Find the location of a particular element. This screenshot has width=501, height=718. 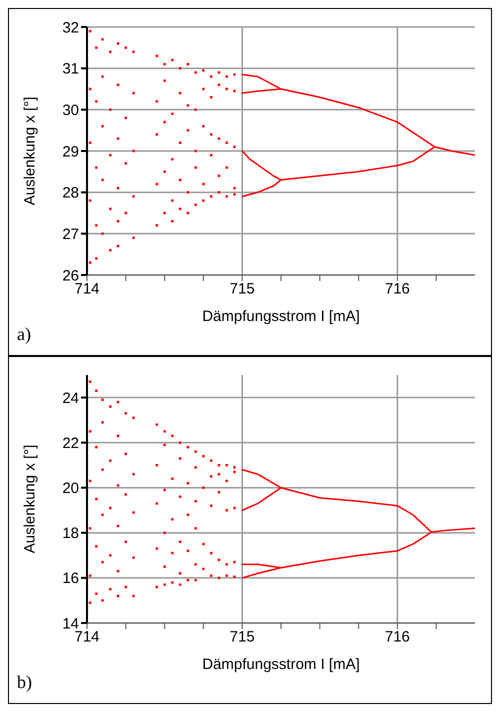

text: b) is located at coordinates (24, 682).